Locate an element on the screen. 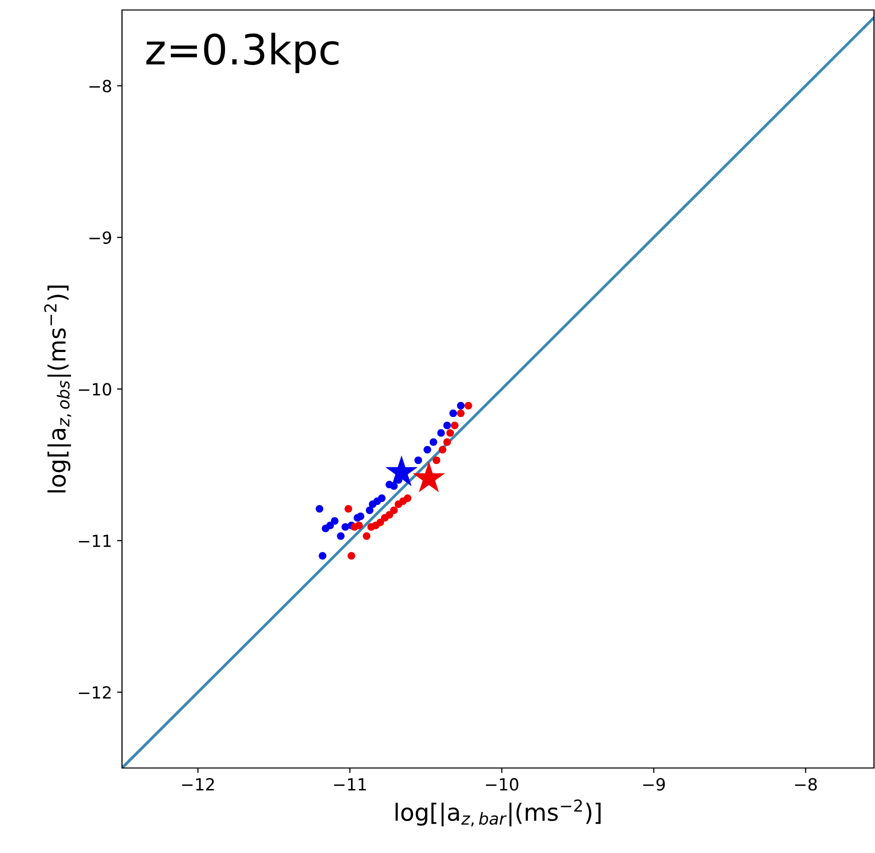  x-tick-label: −9 is located at coordinates (654, 784).